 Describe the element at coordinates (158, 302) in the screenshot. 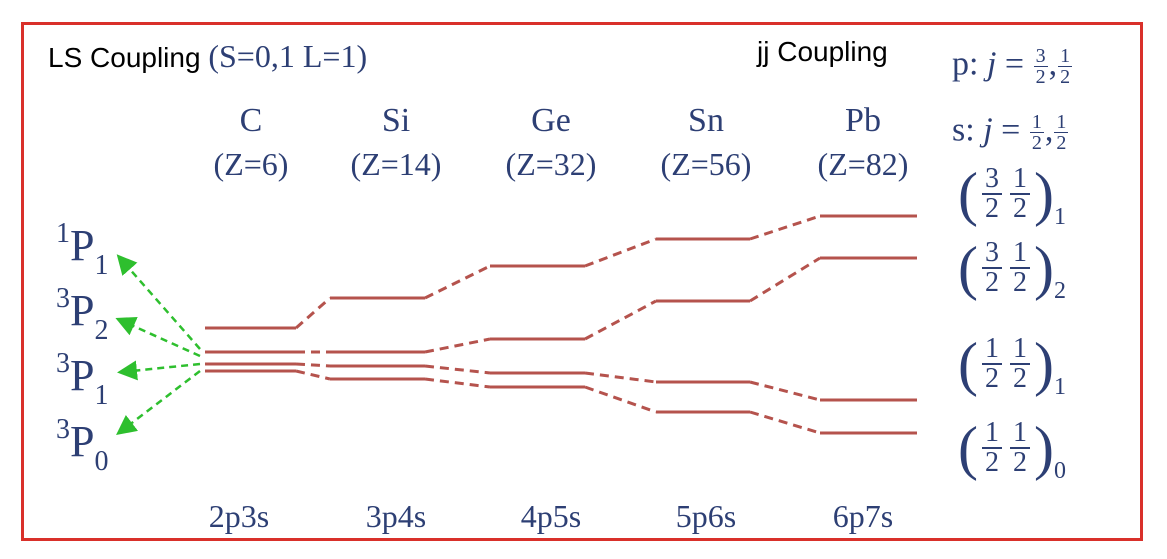

I see `arrow-to-1p1` at that location.